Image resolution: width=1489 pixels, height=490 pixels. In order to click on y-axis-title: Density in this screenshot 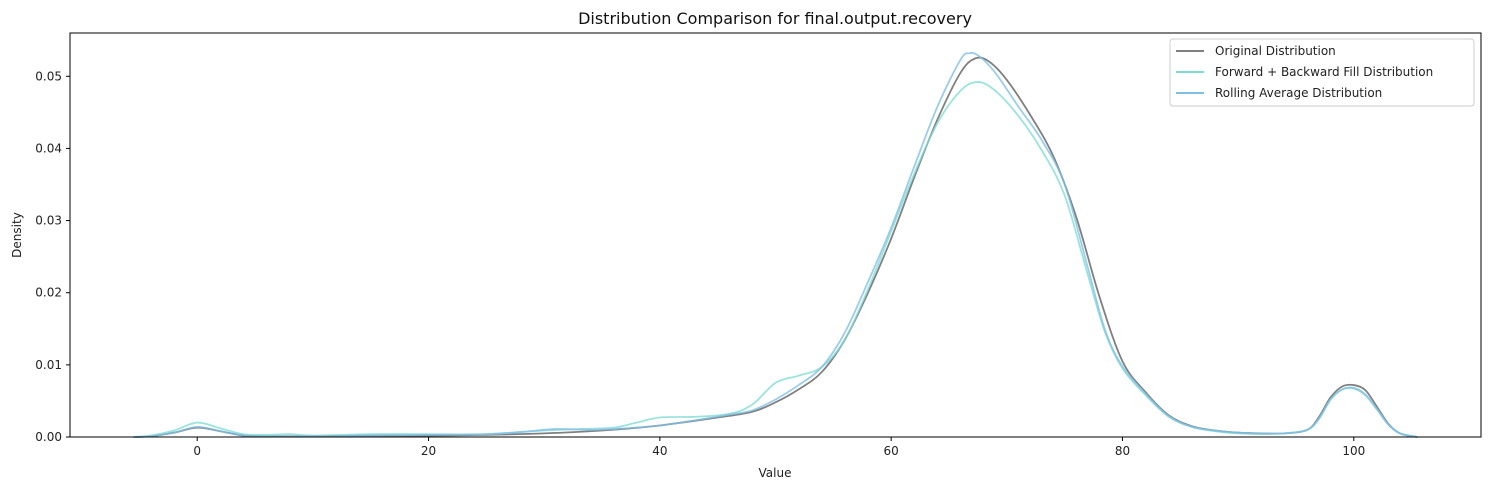, I will do `click(17, 235)`.